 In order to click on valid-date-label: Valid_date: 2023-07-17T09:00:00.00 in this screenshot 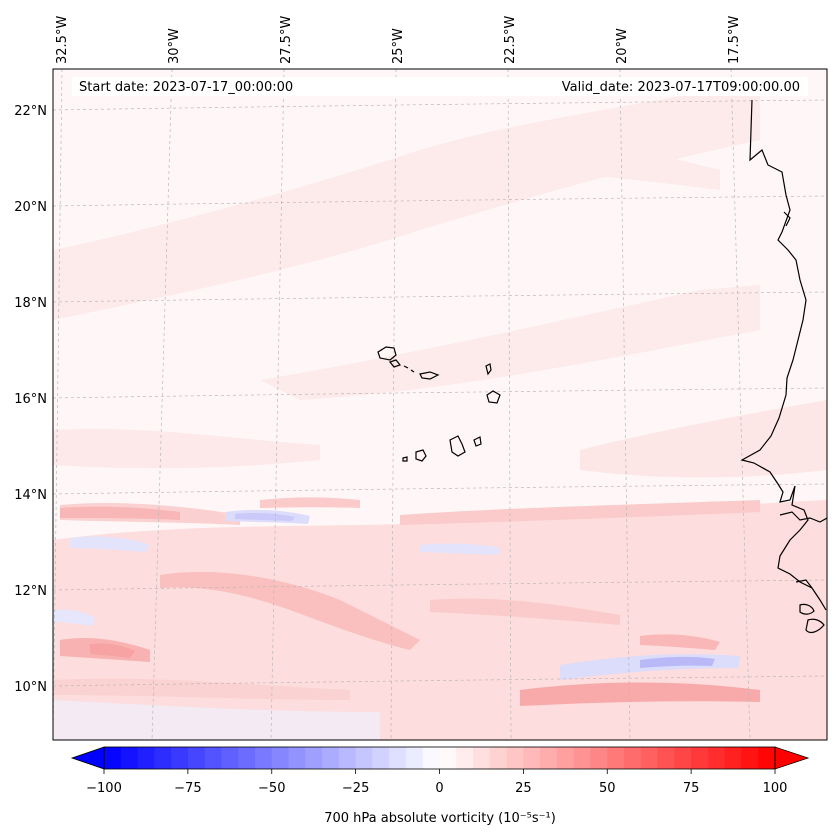, I will do `click(681, 87)`.